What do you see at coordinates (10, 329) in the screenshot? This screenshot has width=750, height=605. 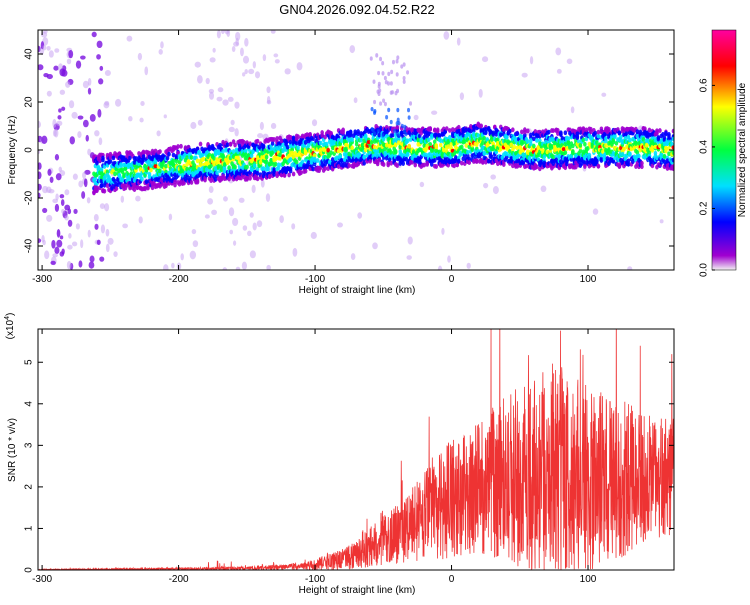 I see `snr-multiplier-base: (x10` at bounding box center [10, 329].